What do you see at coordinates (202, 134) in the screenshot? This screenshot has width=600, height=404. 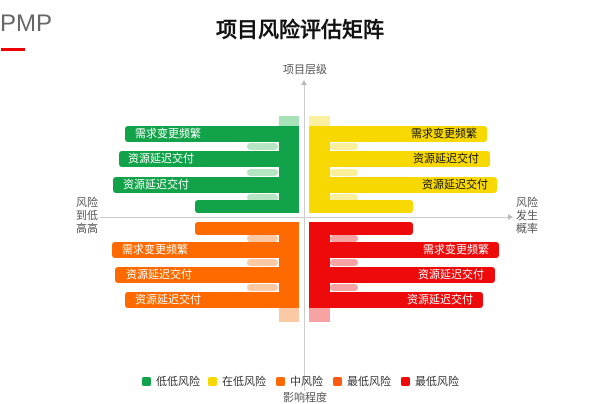 I see `green-bar-1: 需求变更频繁` at bounding box center [202, 134].